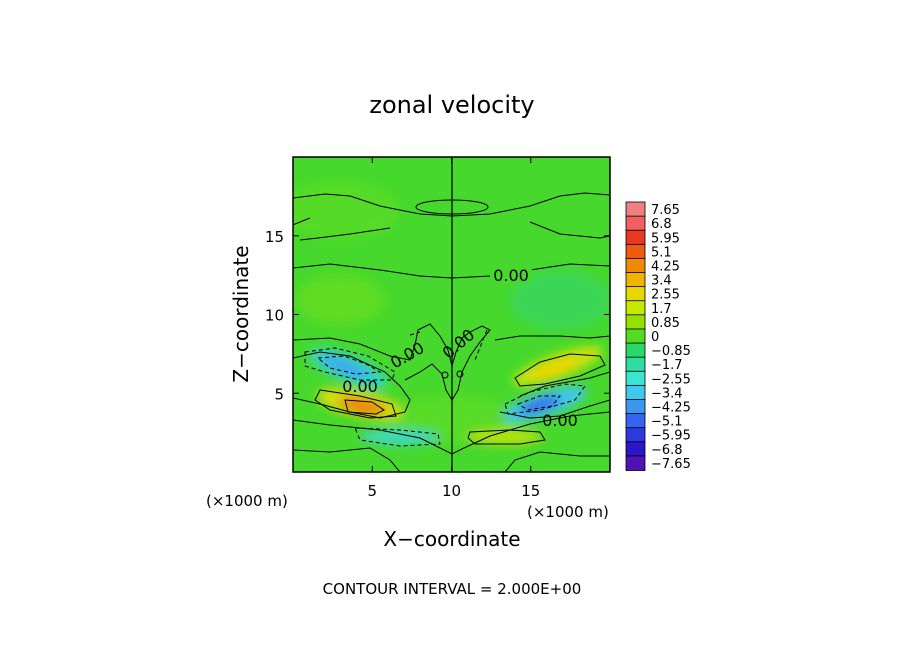 The height and width of the screenshot is (654, 904). I want to click on colorbar-label: −0.85, so click(671, 351).